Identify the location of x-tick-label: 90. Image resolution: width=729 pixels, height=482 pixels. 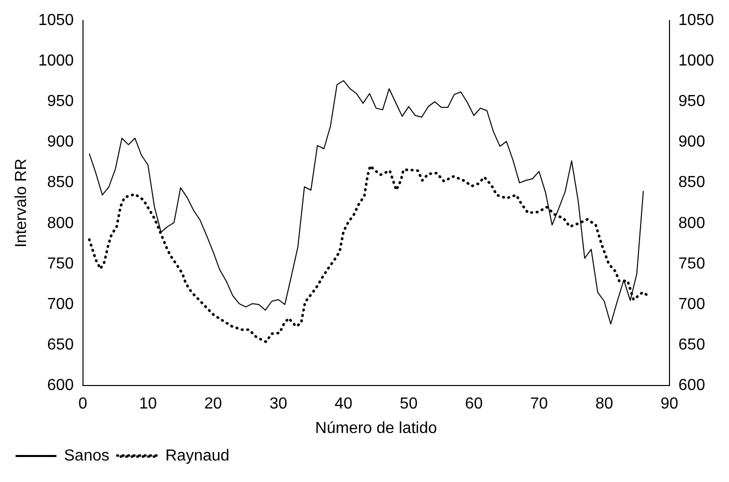
(669, 404).